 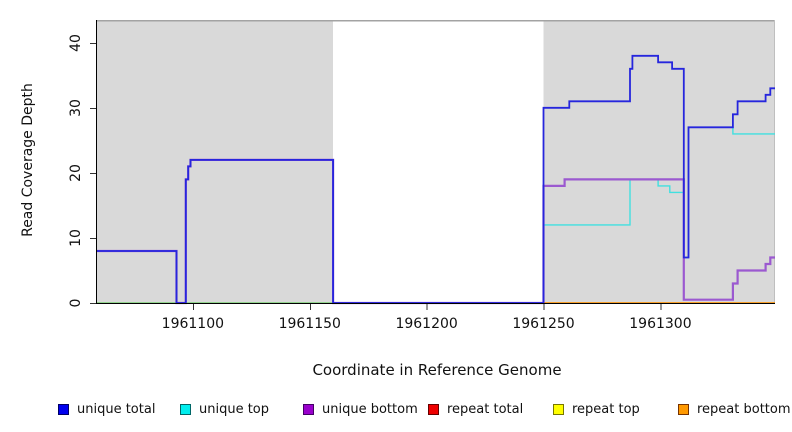 What do you see at coordinates (76, 107) in the screenshot?
I see `y-tick-label: 30` at bounding box center [76, 107].